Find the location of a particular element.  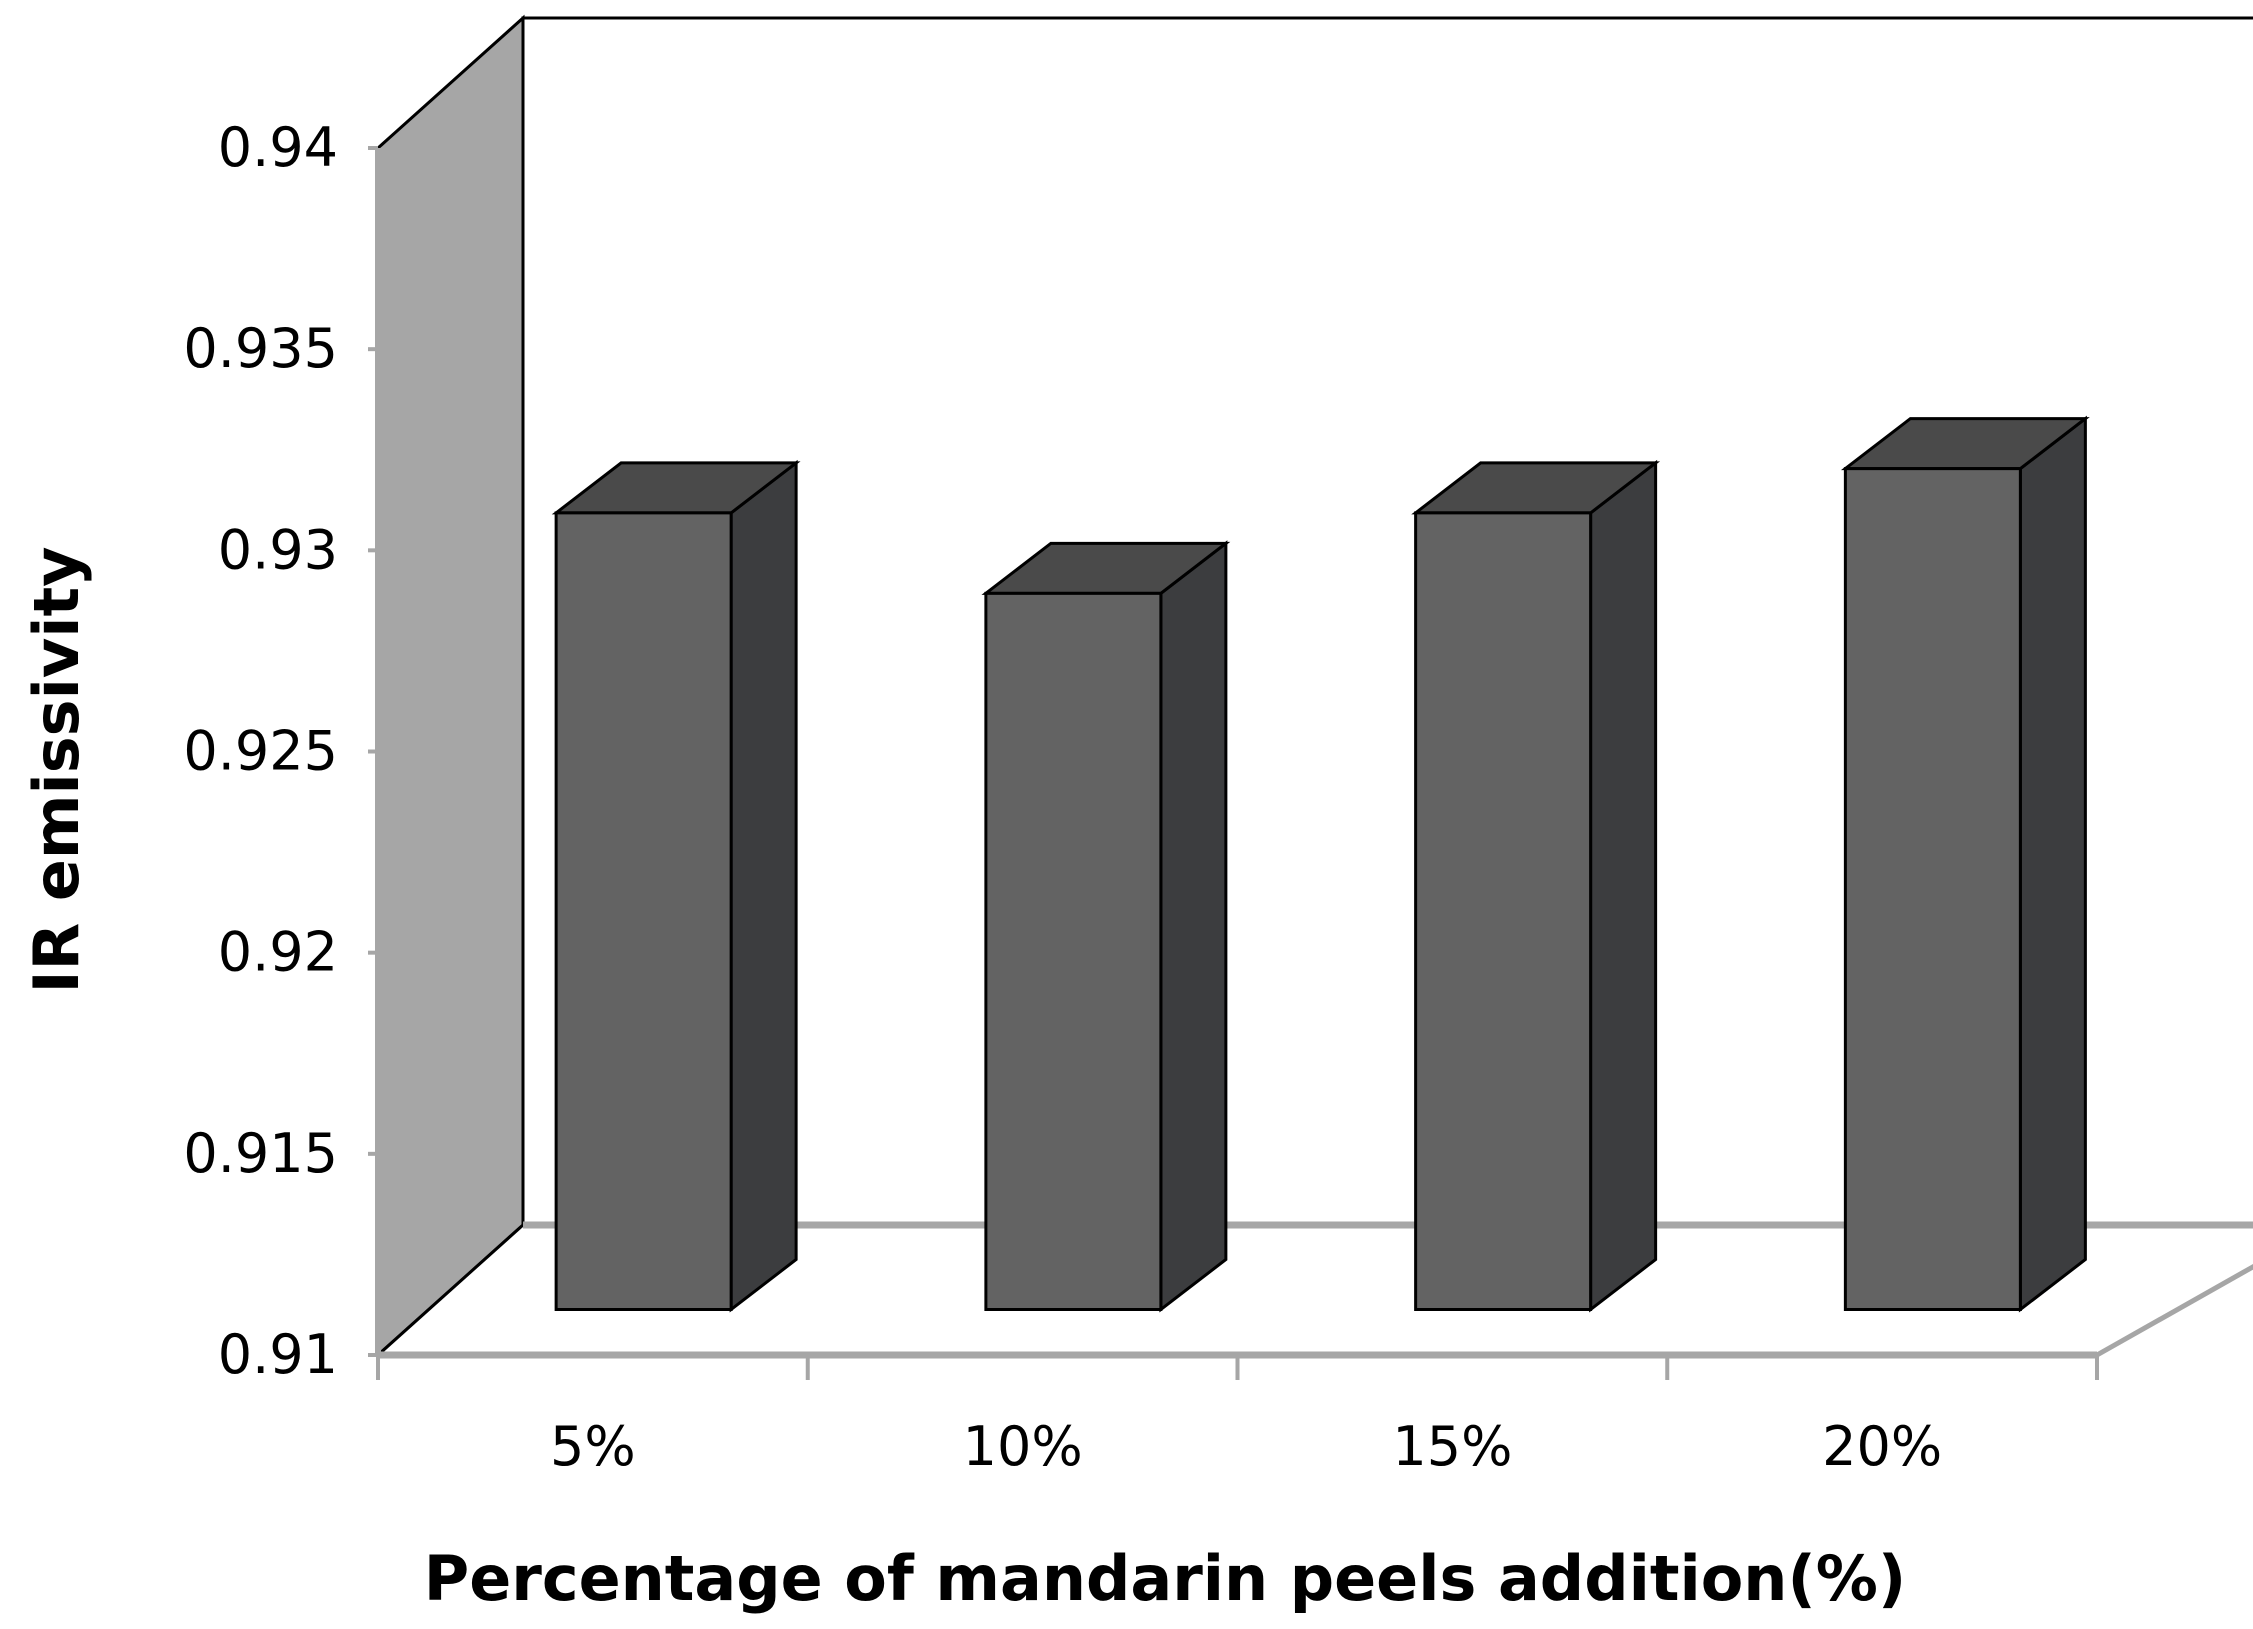

y-tick-label: 0.93 is located at coordinates (278, 549).